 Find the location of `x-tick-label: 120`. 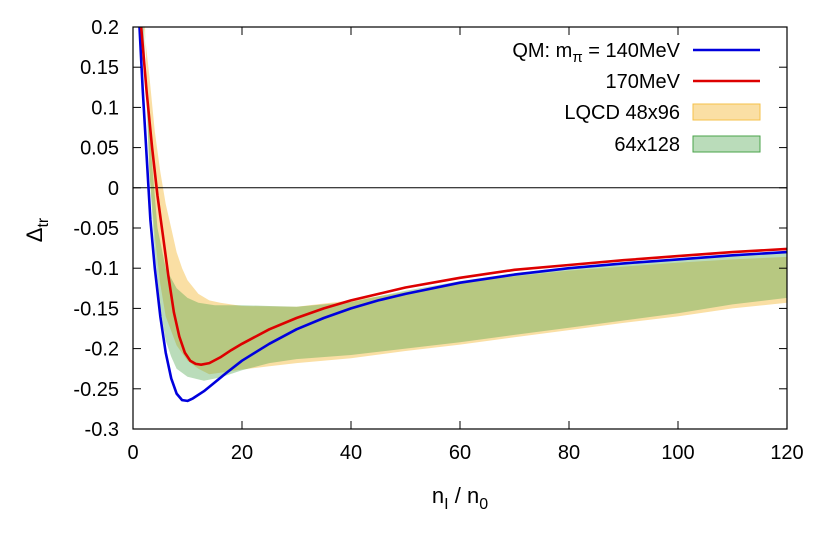

x-tick-label: 120 is located at coordinates (786, 453).